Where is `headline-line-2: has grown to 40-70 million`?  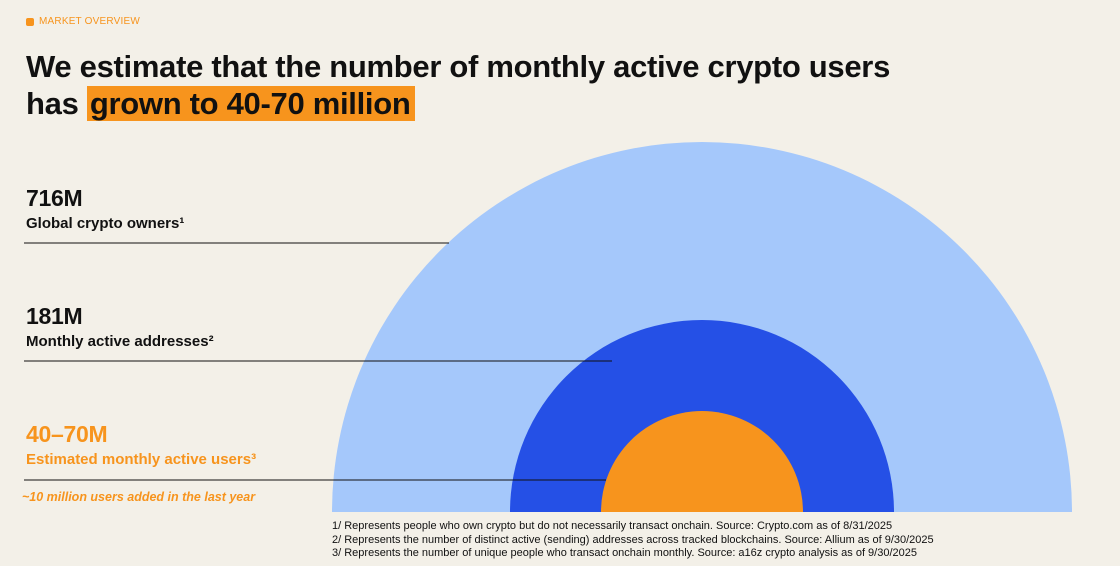
headline-line-2: has grown to 40-70 million is located at coordinates (458, 103).